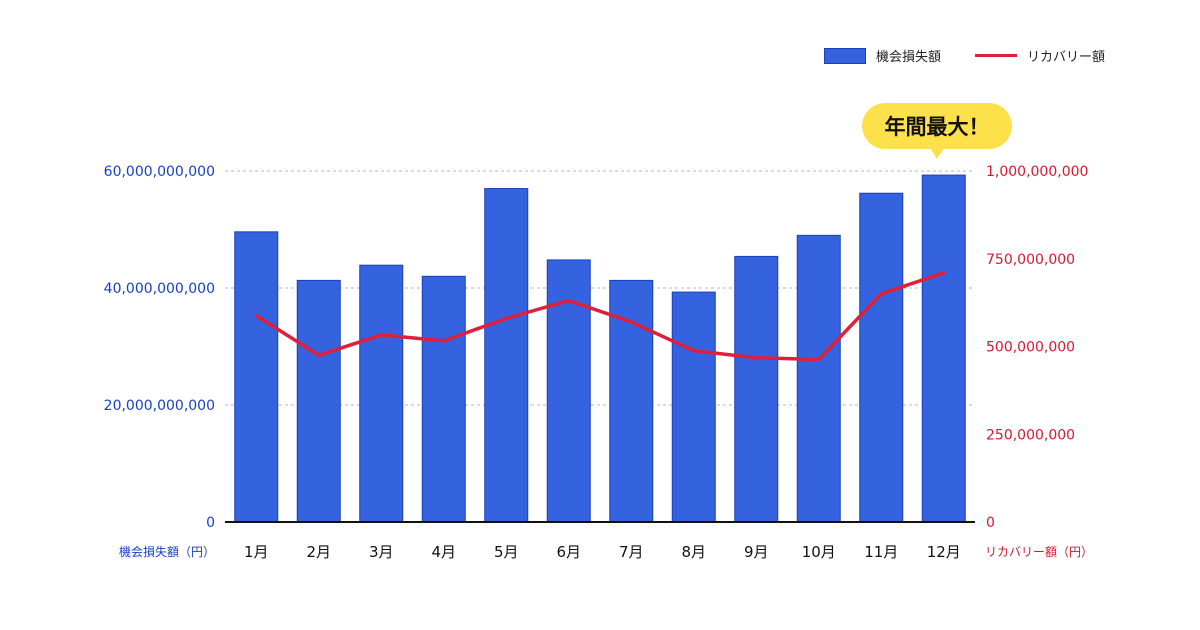 Image resolution: width=1200 pixels, height=630 pixels. I want to click on left-tick-label: 20,000,000,000, so click(159, 406).